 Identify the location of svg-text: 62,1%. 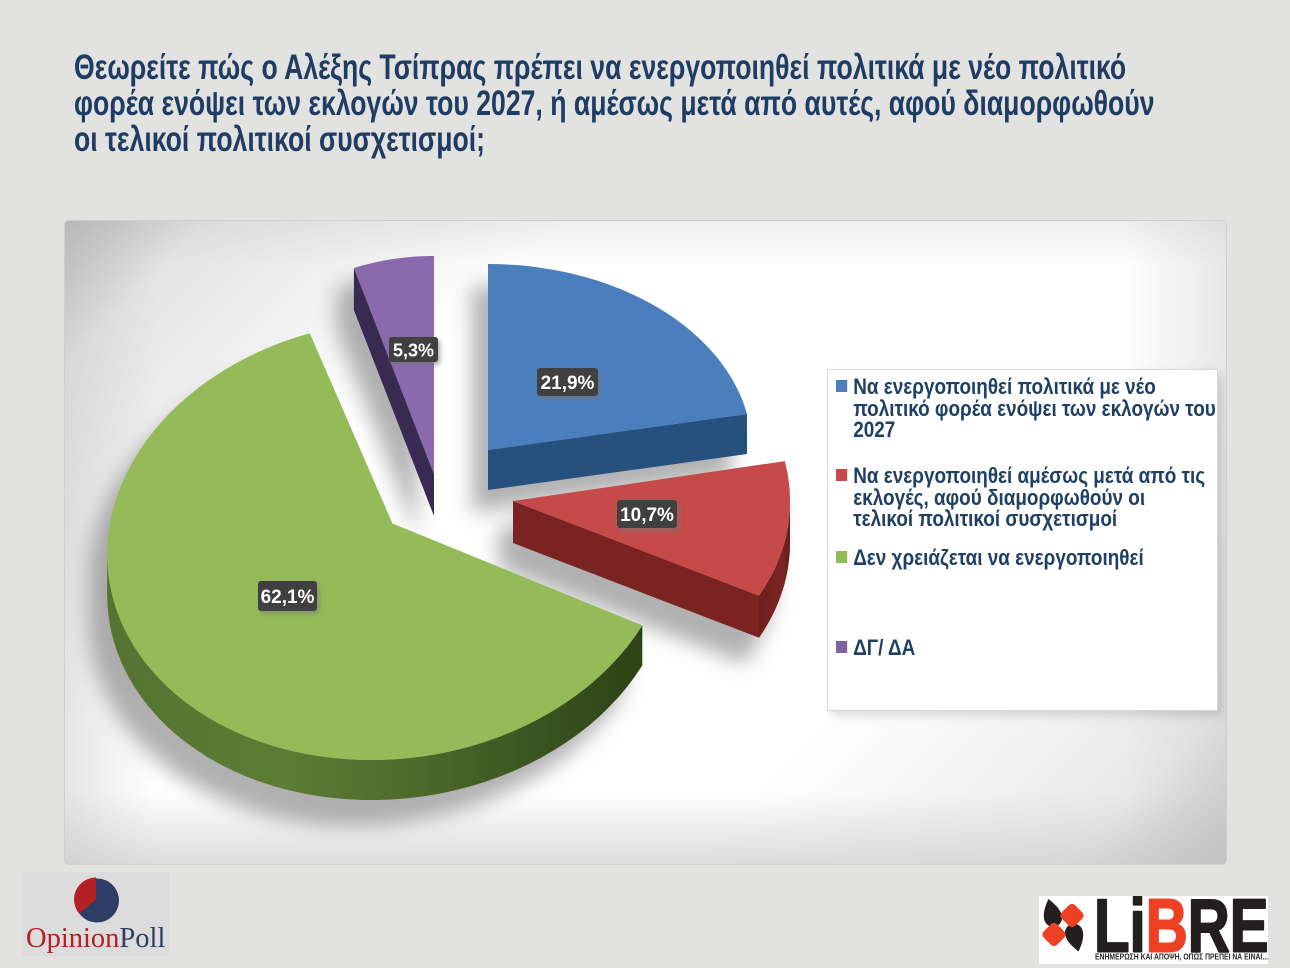
(288, 597).